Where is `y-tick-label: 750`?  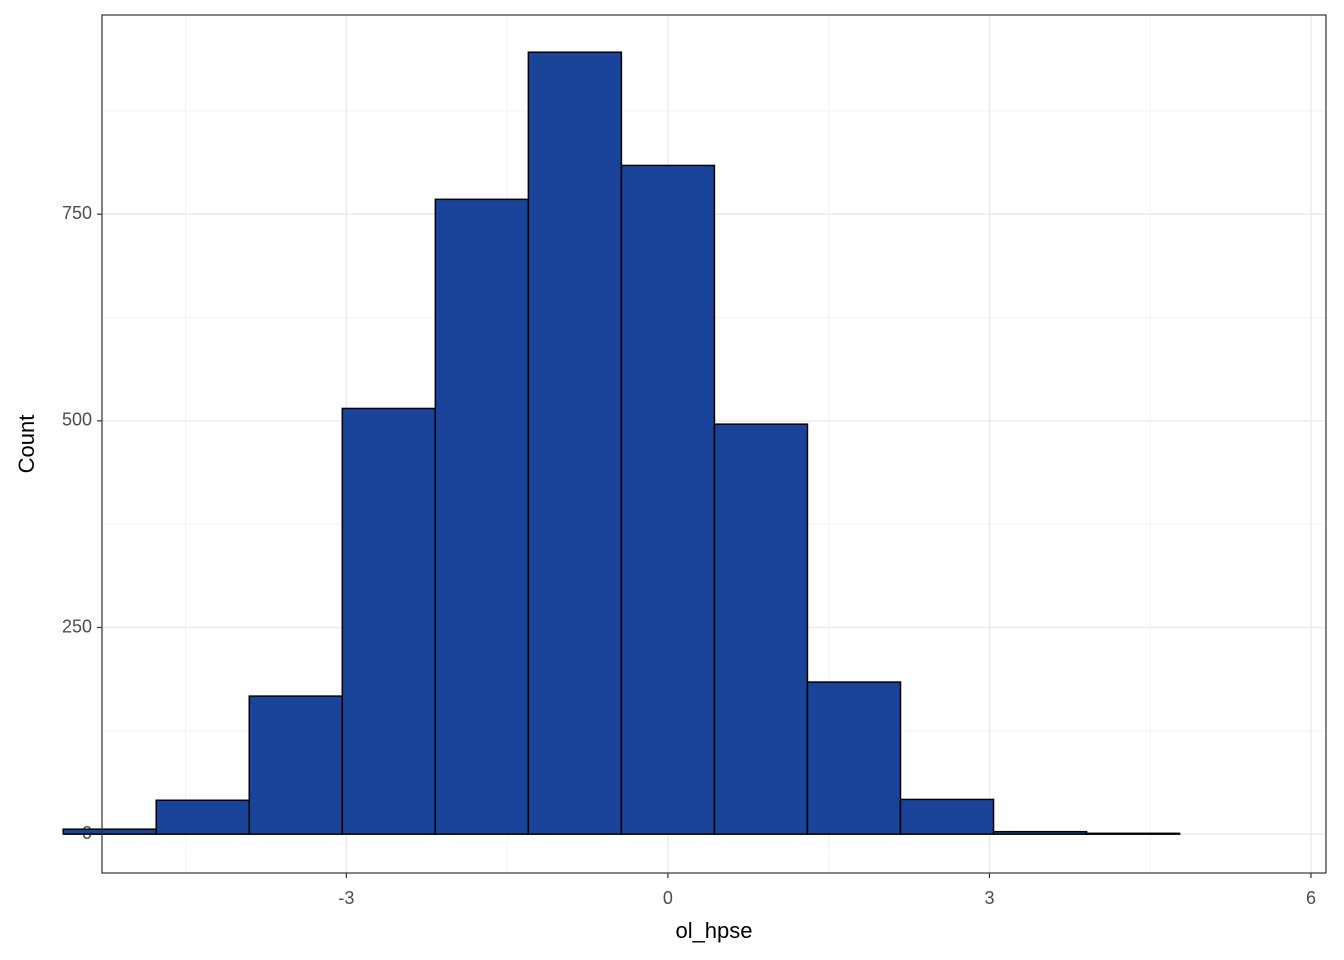
y-tick-label: 750 is located at coordinates (77, 213).